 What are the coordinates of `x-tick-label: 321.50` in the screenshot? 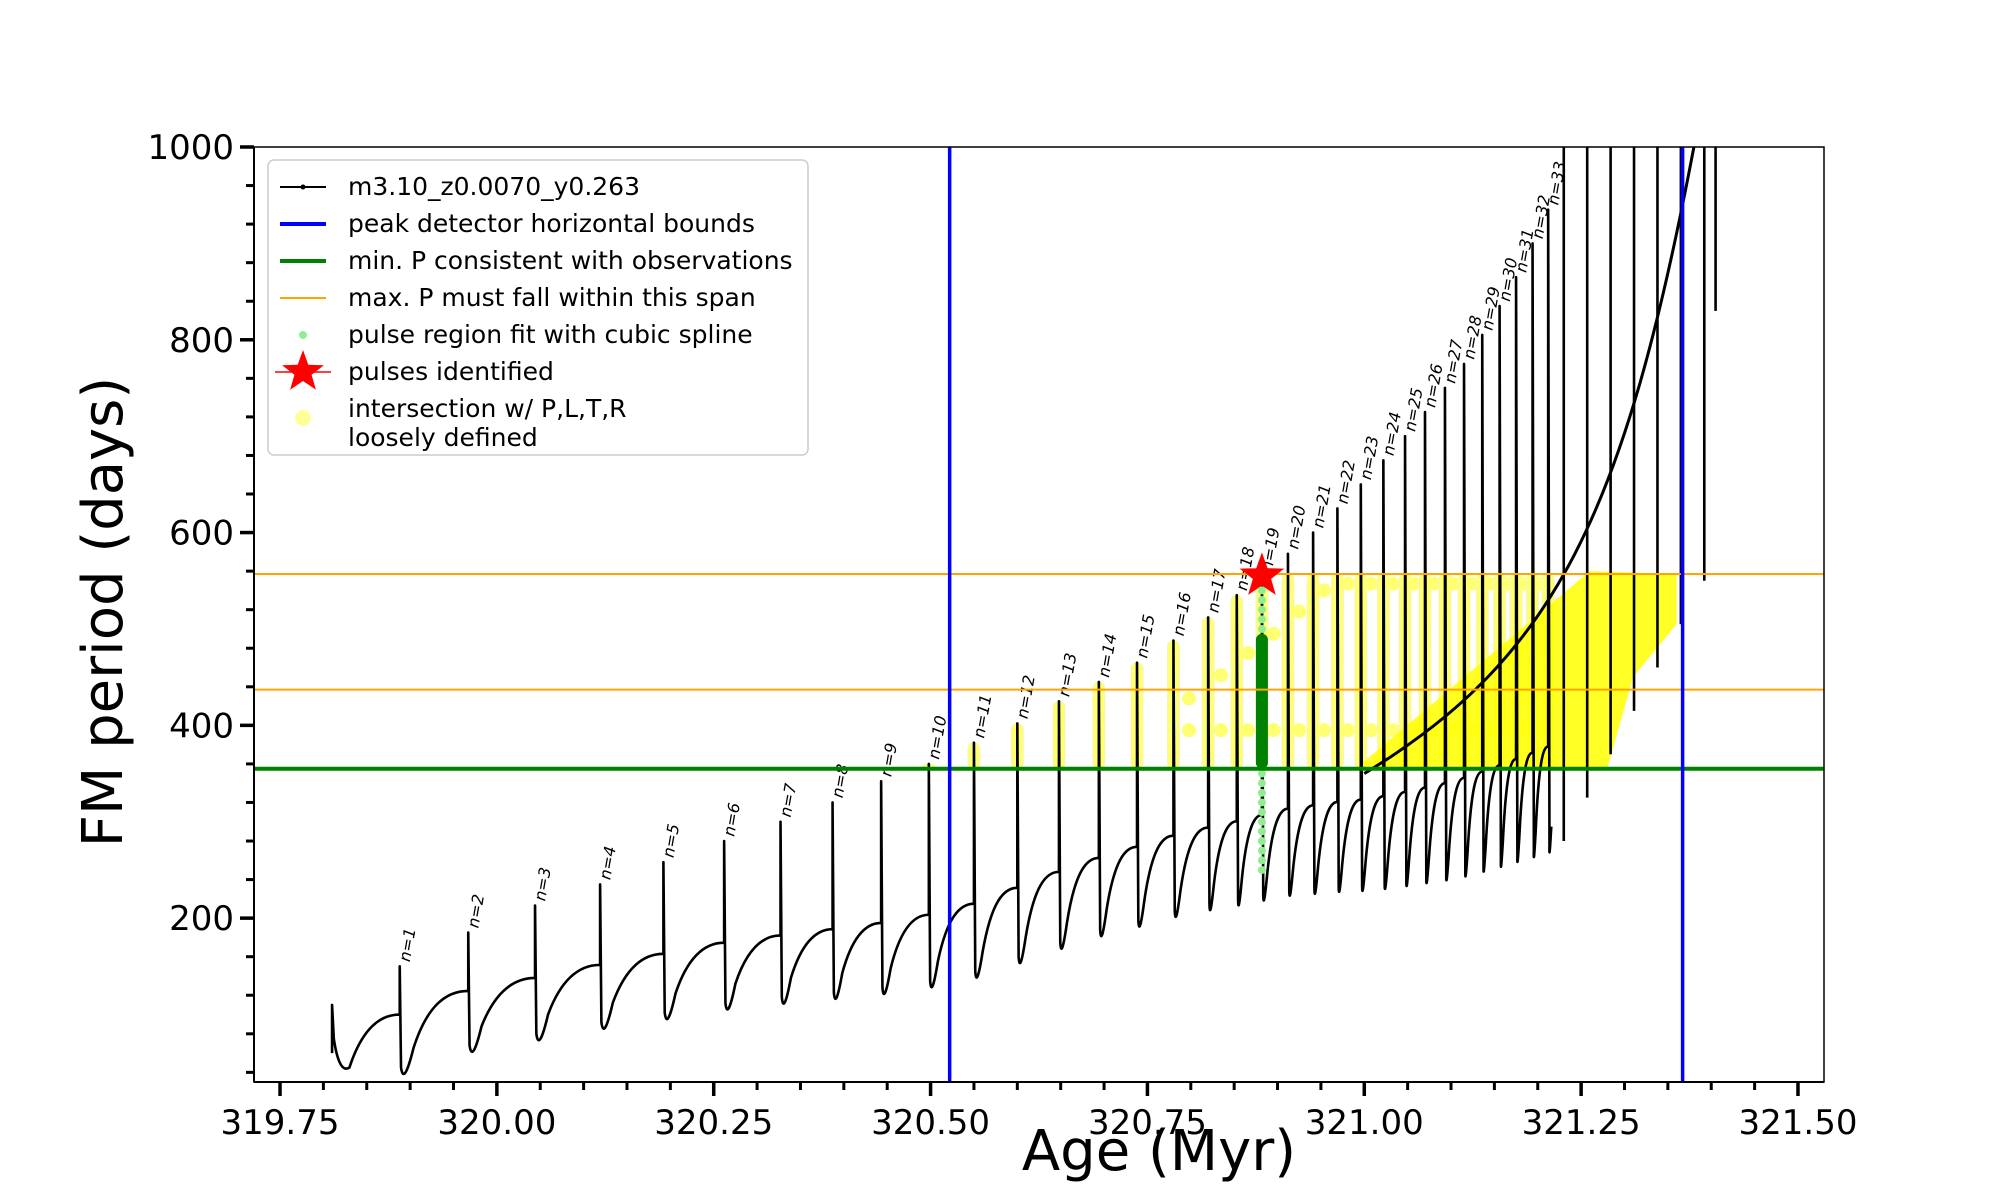 It's located at (1797, 1123).